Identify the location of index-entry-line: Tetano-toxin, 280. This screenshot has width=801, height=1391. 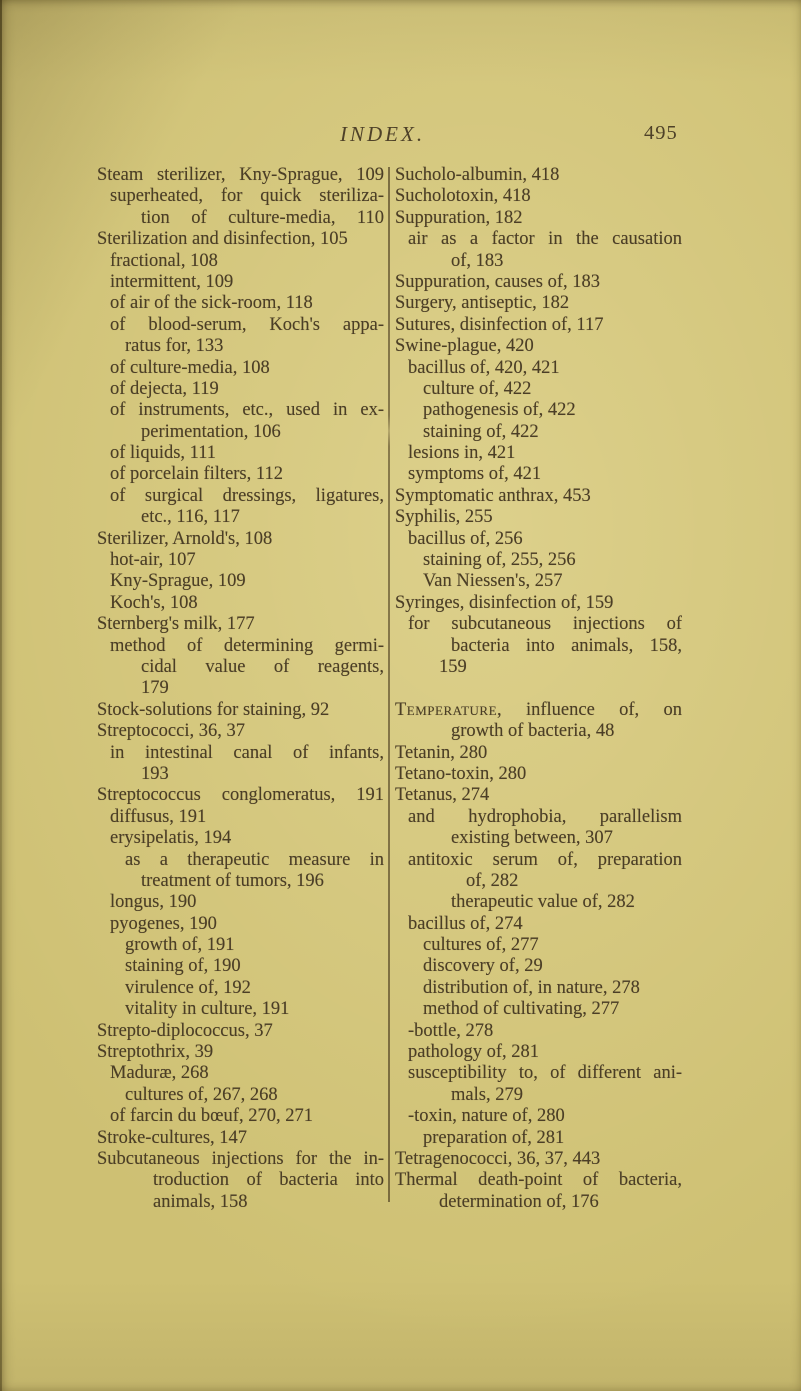
(461, 773).